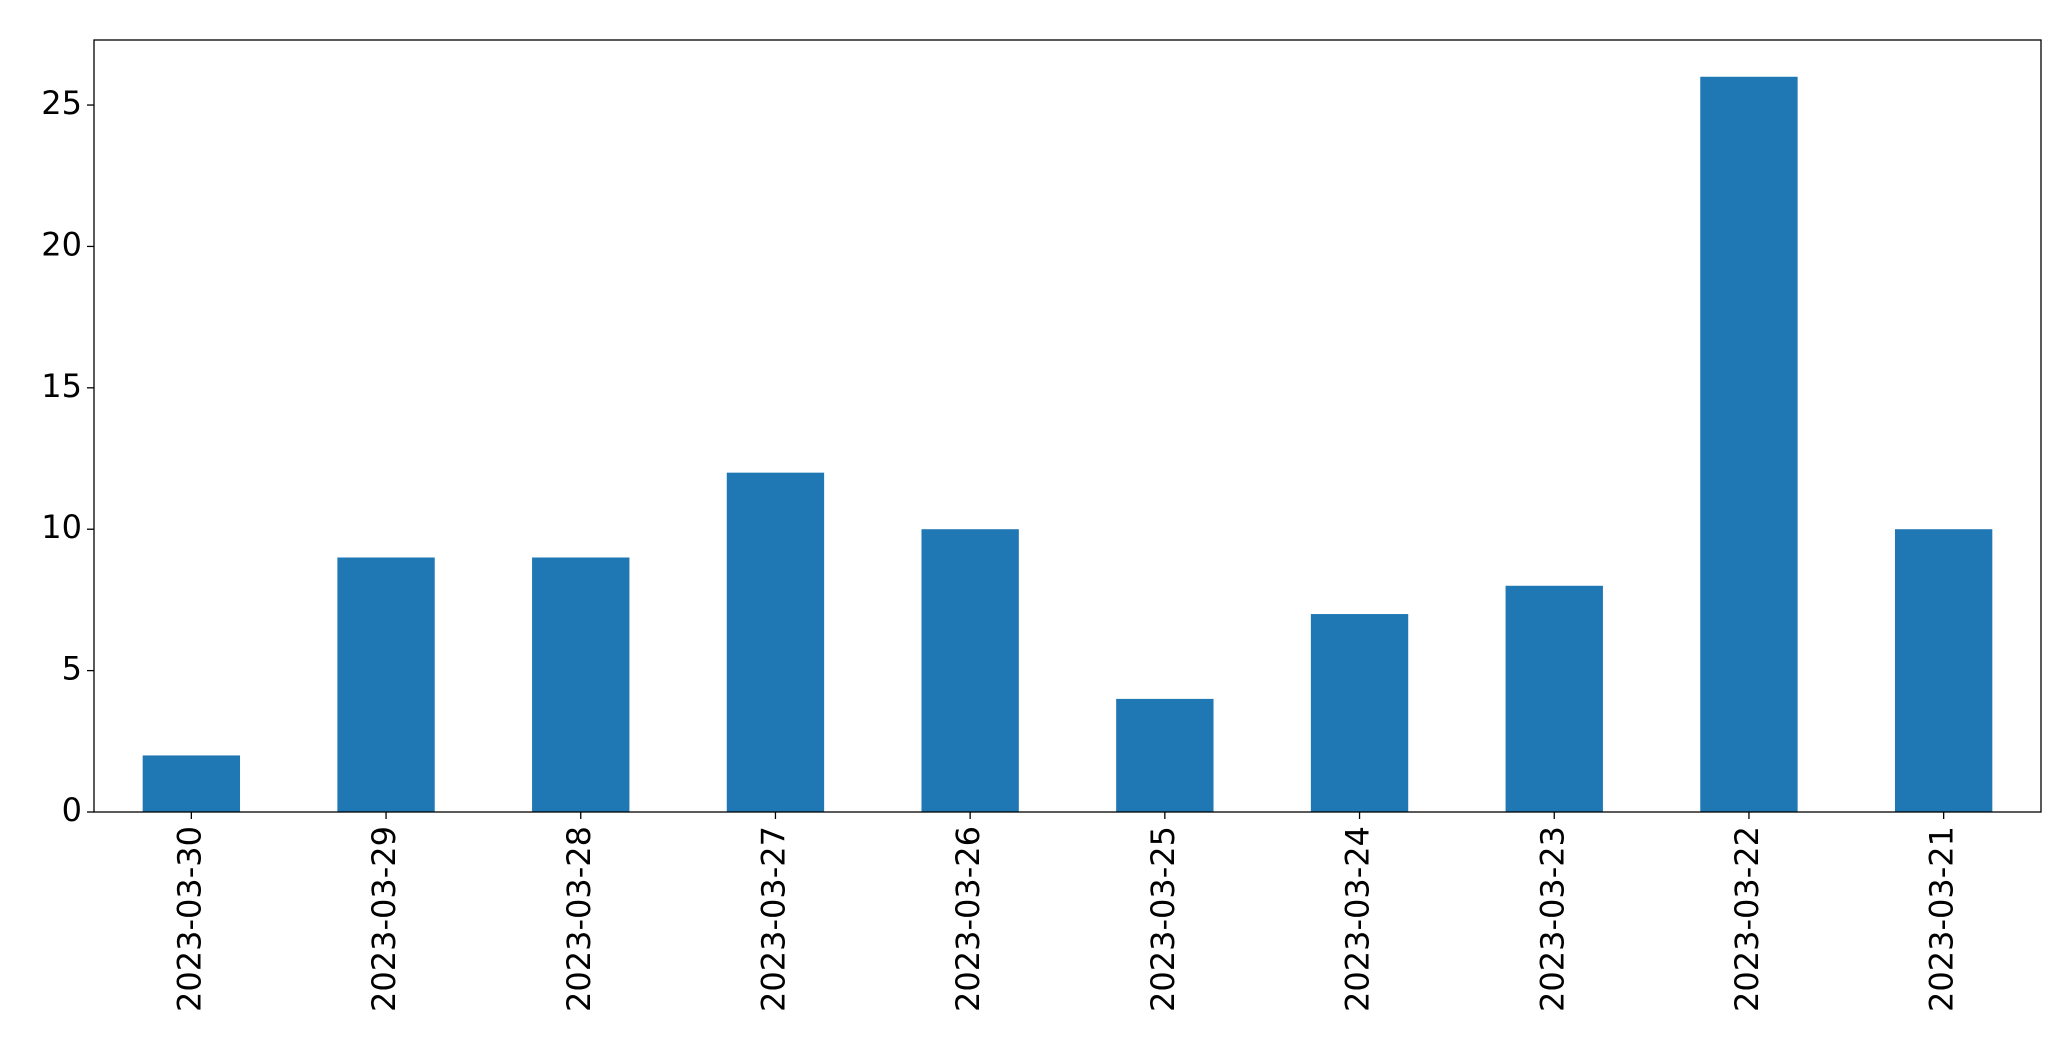 This screenshot has width=2071, height=1061. I want to click on y-tick-label: 25, so click(61, 103).